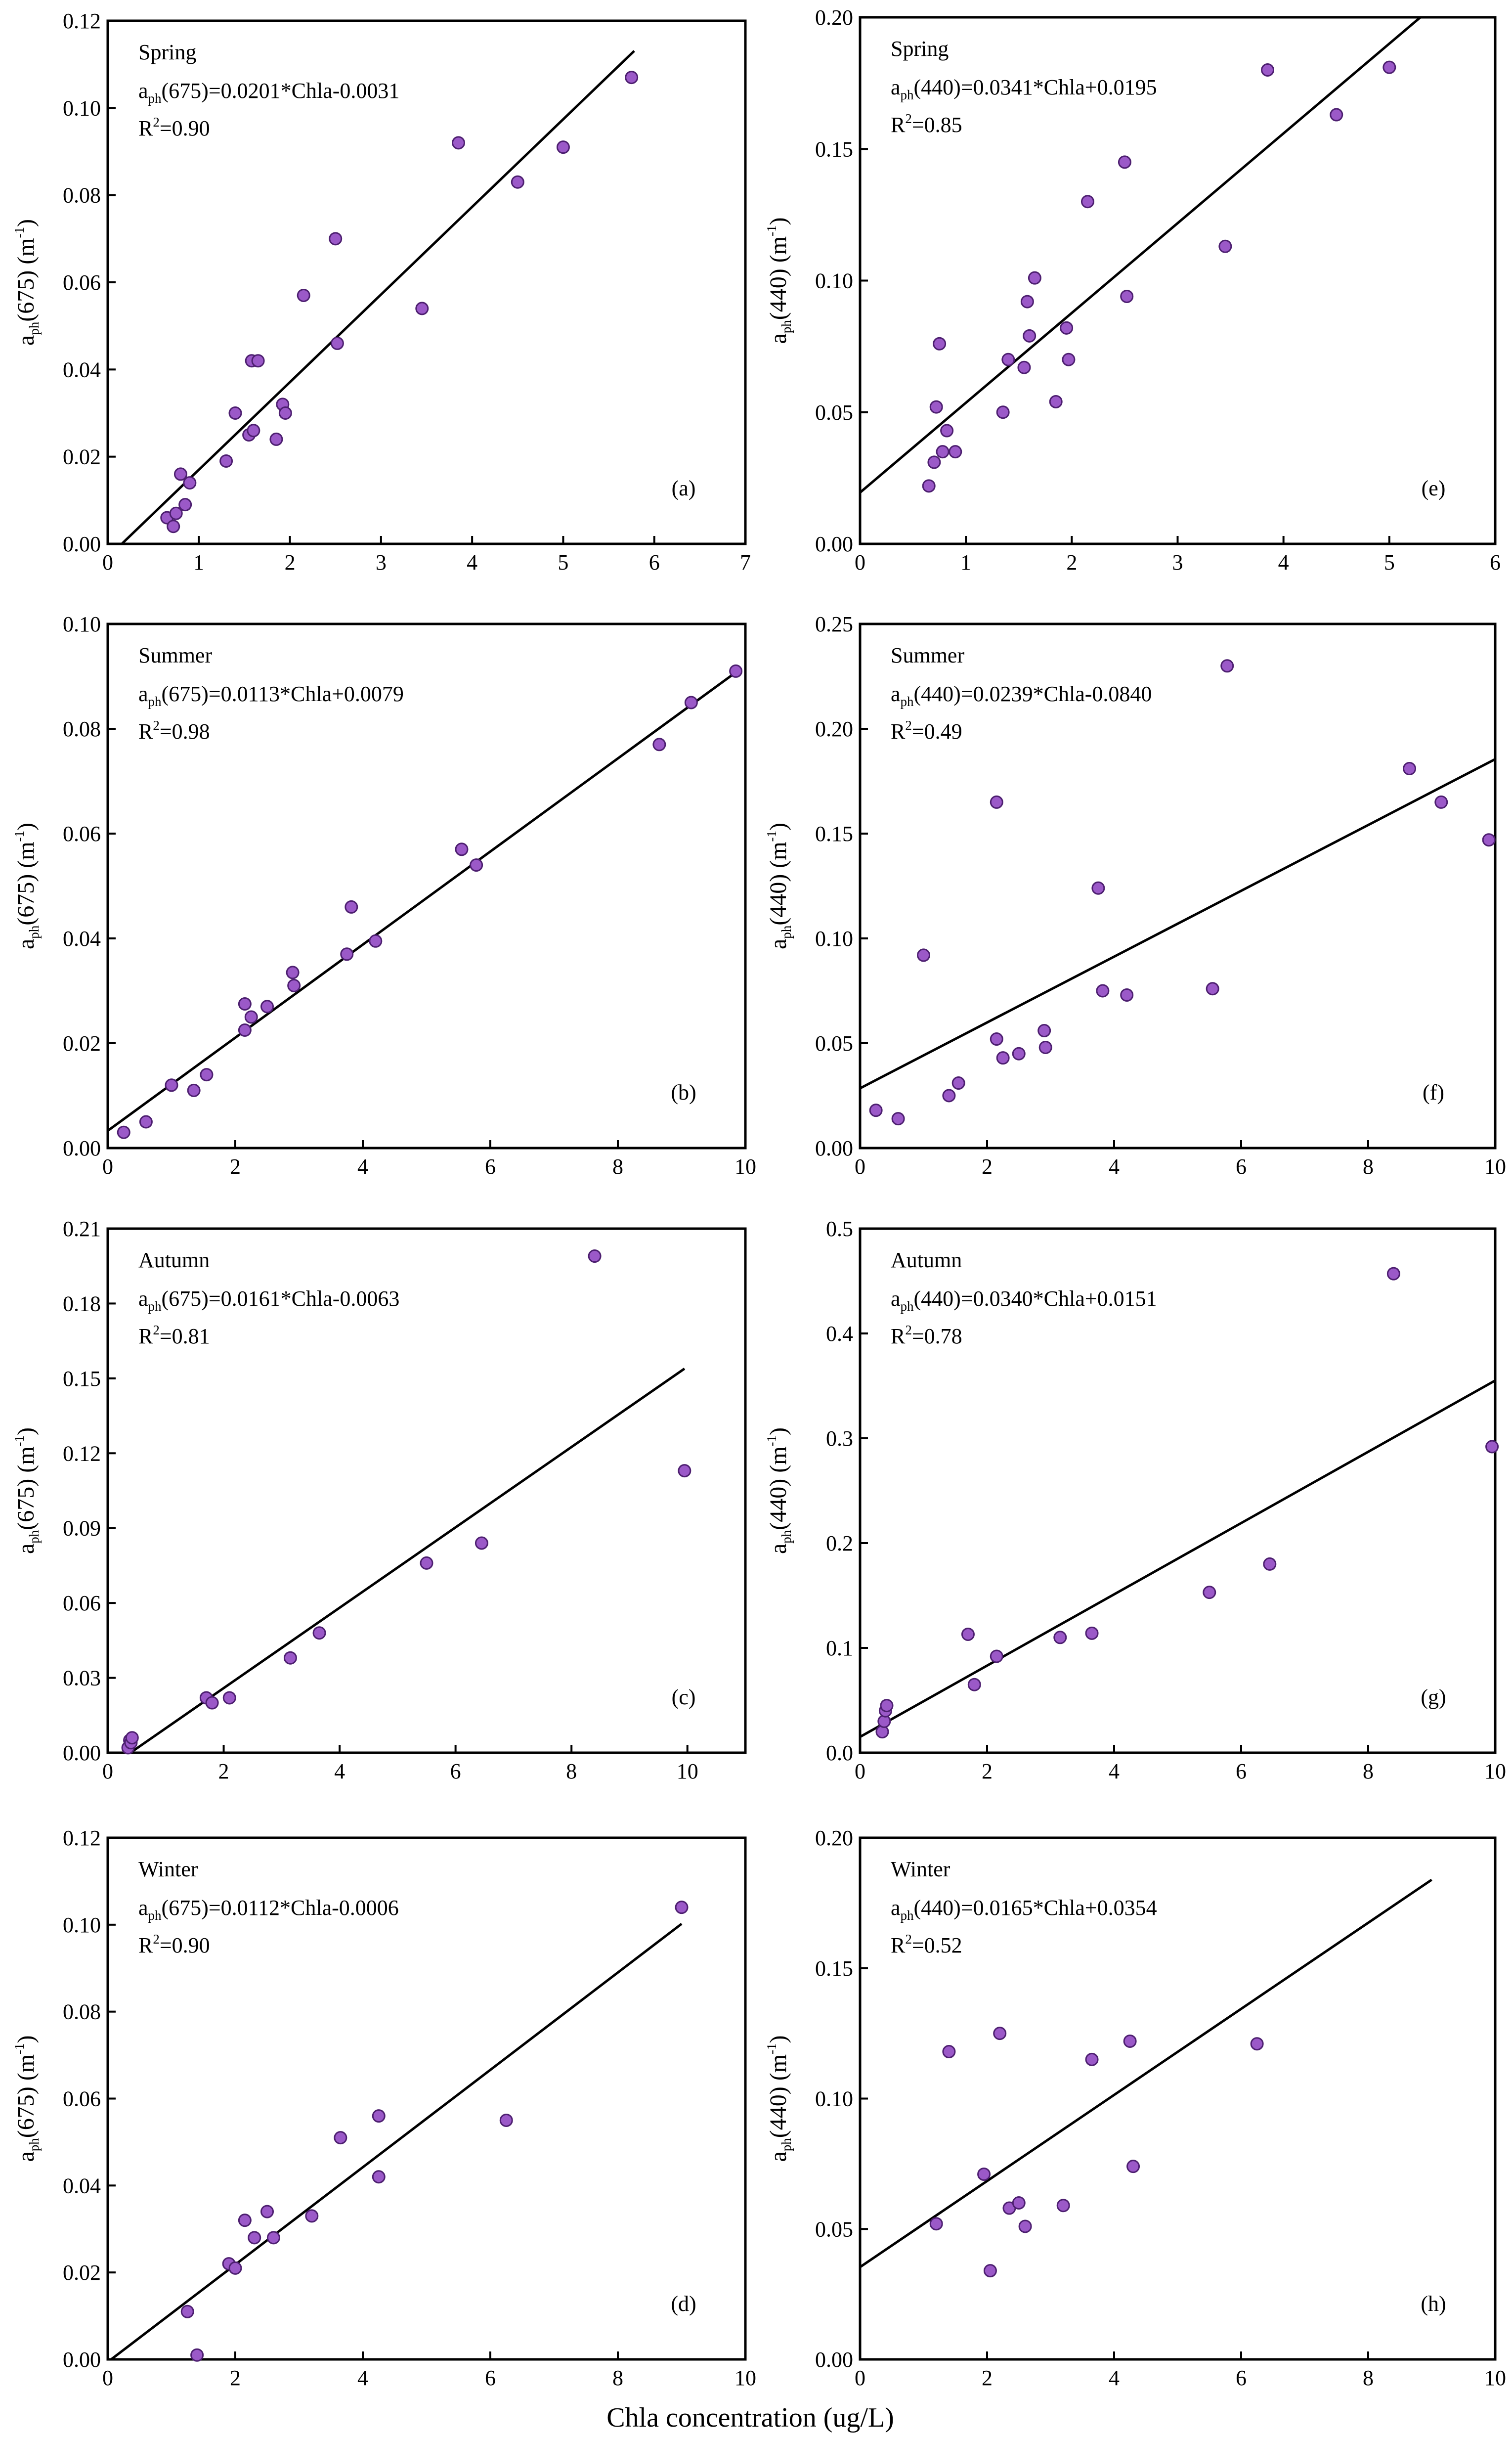 The width and height of the screenshot is (1512, 2438). I want to click on x-tick-label: 2, so click(988, 1771).